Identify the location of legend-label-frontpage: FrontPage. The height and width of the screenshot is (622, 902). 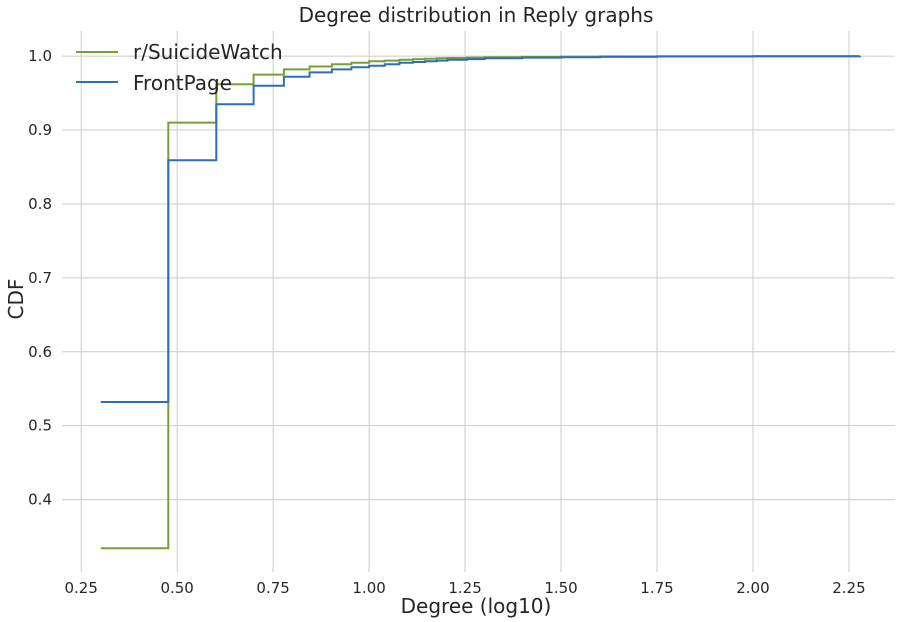
(182, 83).